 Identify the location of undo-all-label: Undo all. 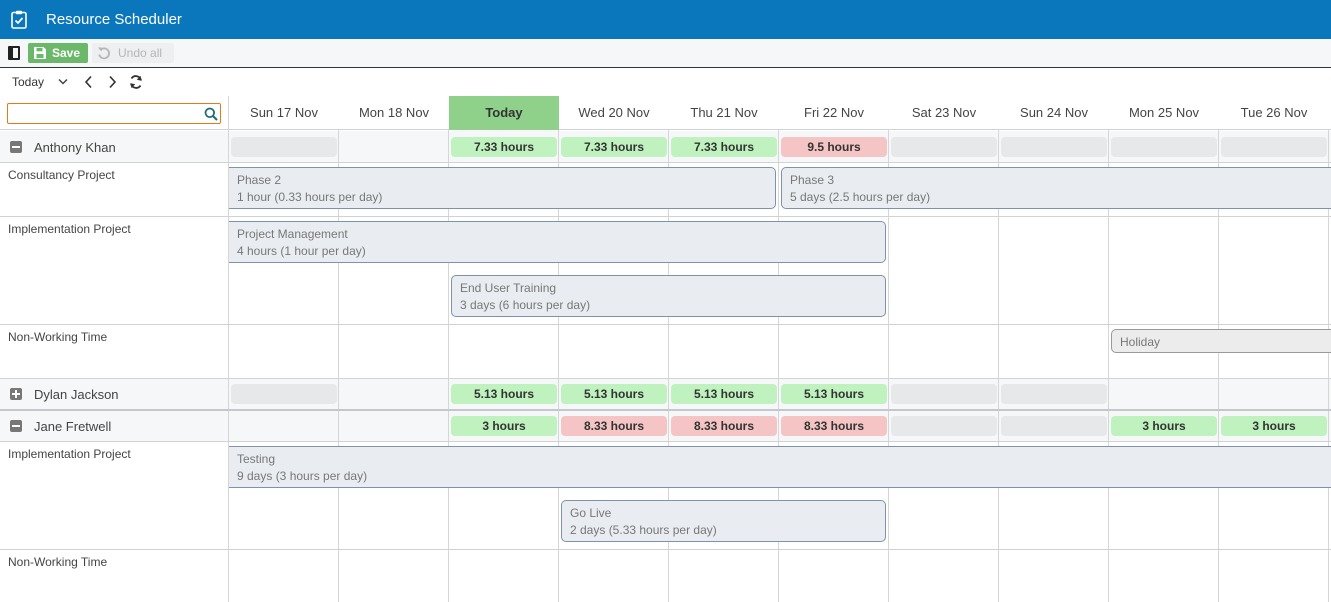
(140, 53).